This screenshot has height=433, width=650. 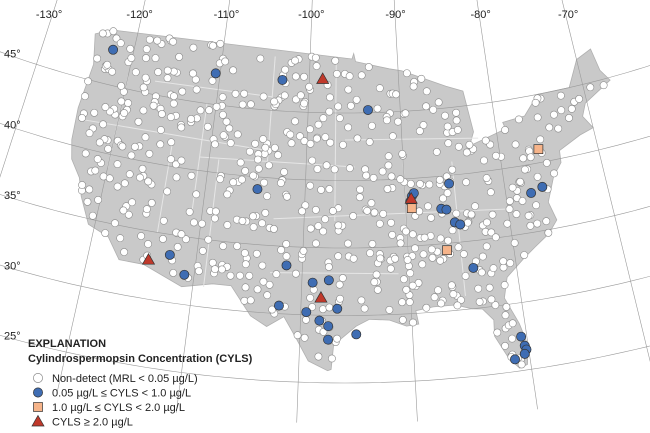 What do you see at coordinates (311, 15) in the screenshot?
I see `longitude-label: -100°` at bounding box center [311, 15].